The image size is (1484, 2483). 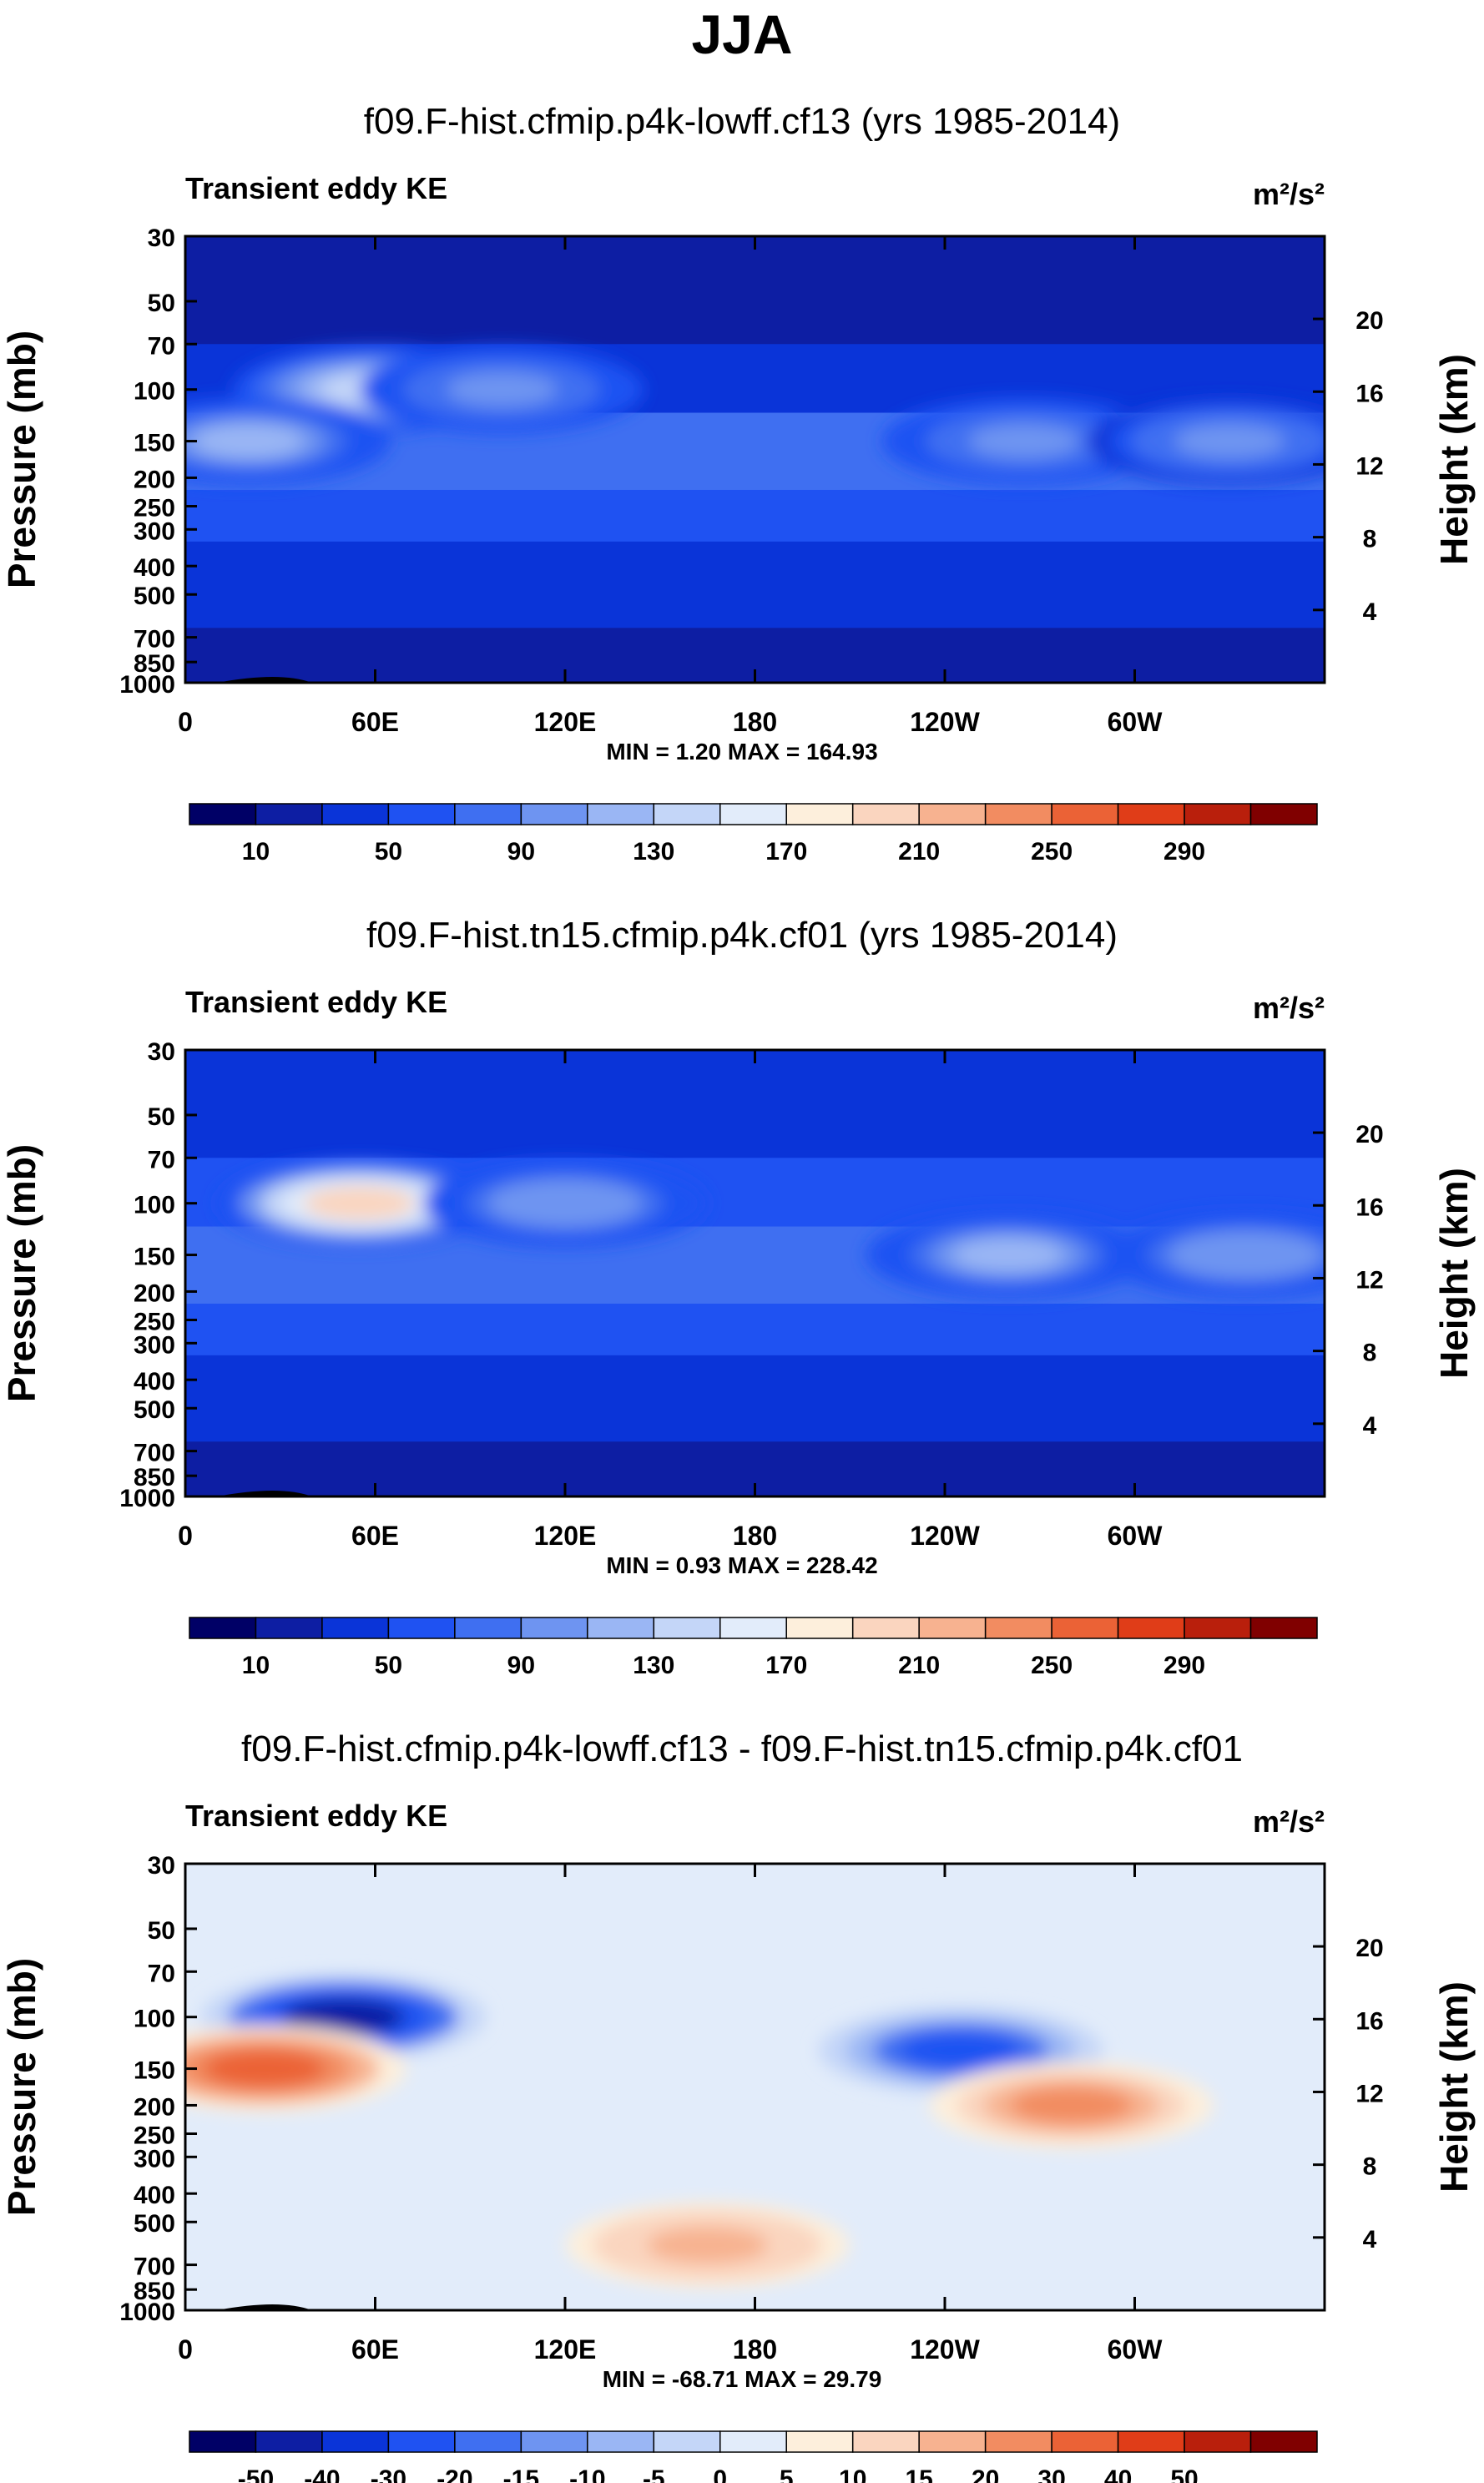 What do you see at coordinates (316, 1002) in the screenshot?
I see `left-label: Transient eddy KE` at bounding box center [316, 1002].